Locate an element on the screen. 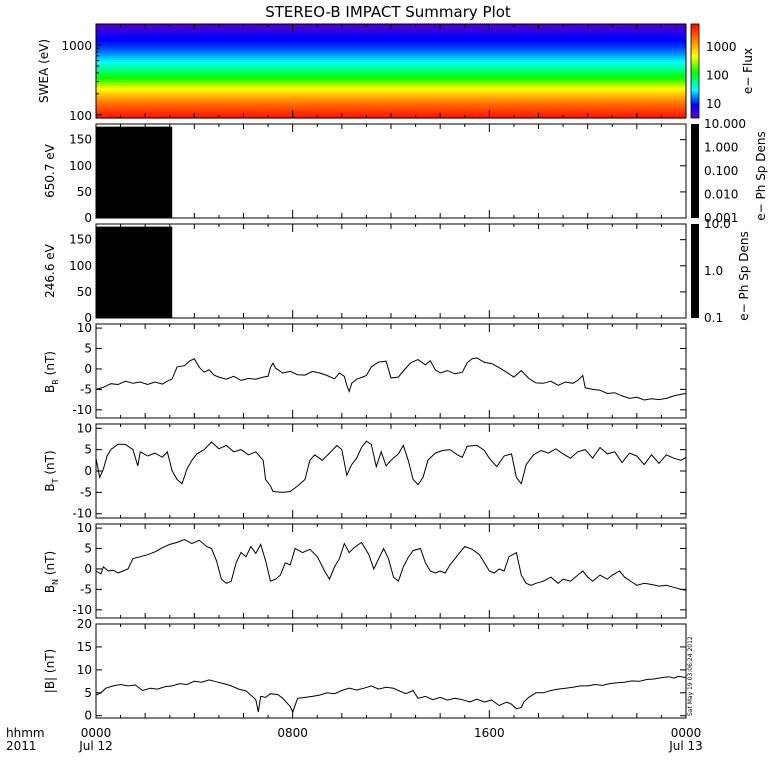  bn-ytick-label: -5 is located at coordinates (86, 589).